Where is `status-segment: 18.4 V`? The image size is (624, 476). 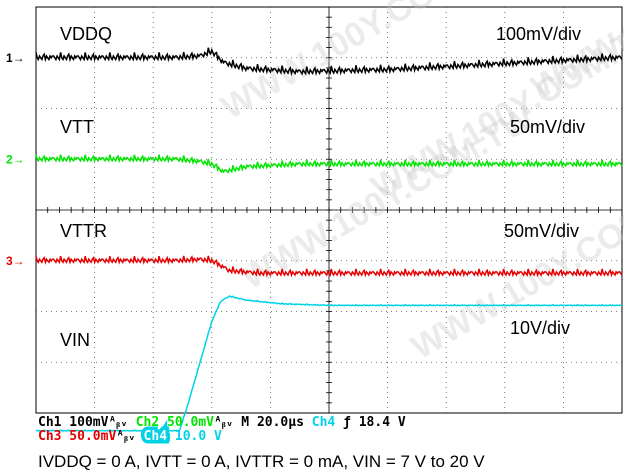
status-segment: 18.4 V is located at coordinates (378, 422).